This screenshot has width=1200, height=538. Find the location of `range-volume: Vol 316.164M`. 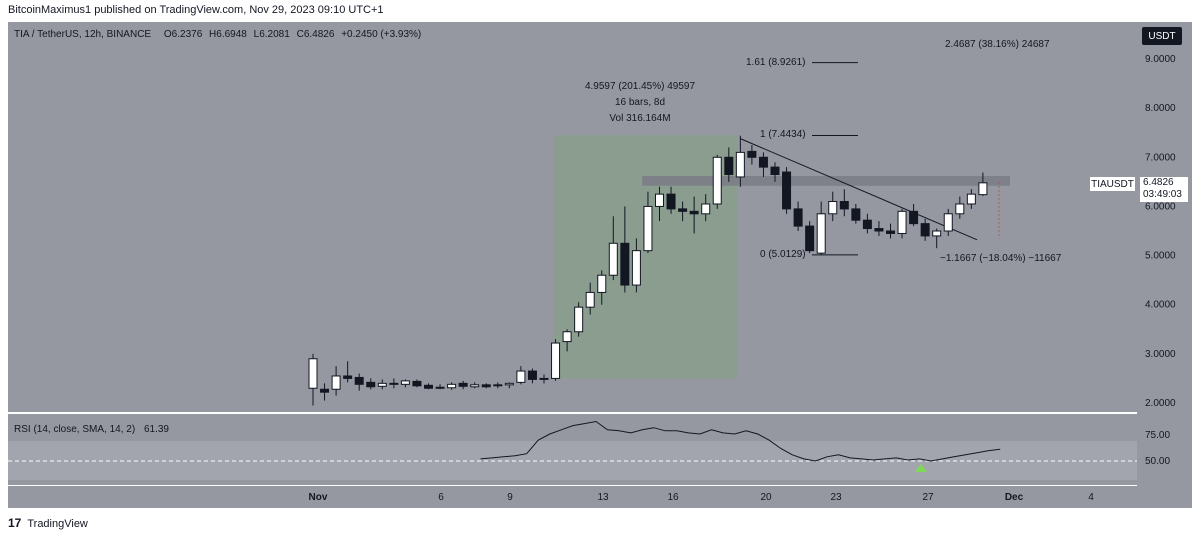

range-volume: Vol 316.164M is located at coordinates (640, 118).